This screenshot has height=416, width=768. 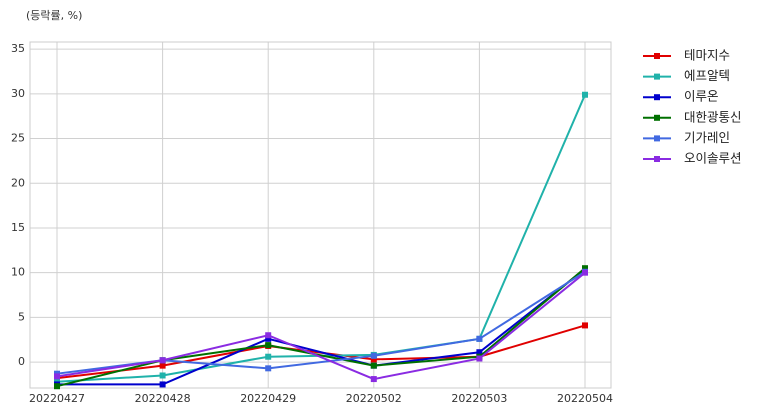 I want to click on y-tick-label: 5, so click(x=21, y=316).